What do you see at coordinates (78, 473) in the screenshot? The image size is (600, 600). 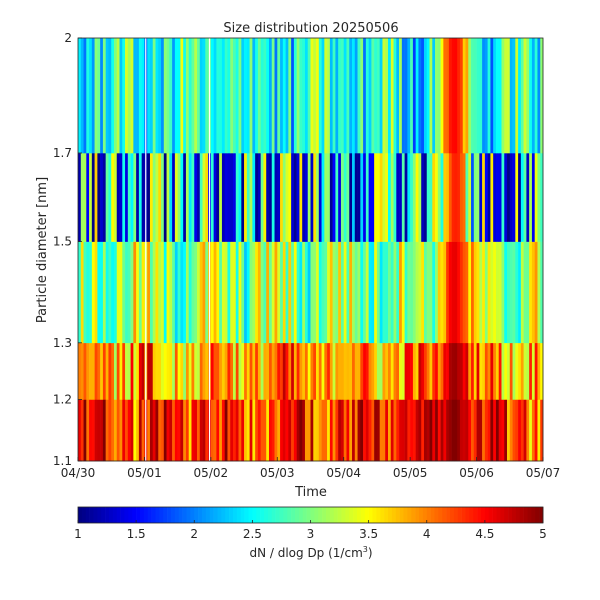 I see `x-tick-label: 04/30` at bounding box center [78, 473].